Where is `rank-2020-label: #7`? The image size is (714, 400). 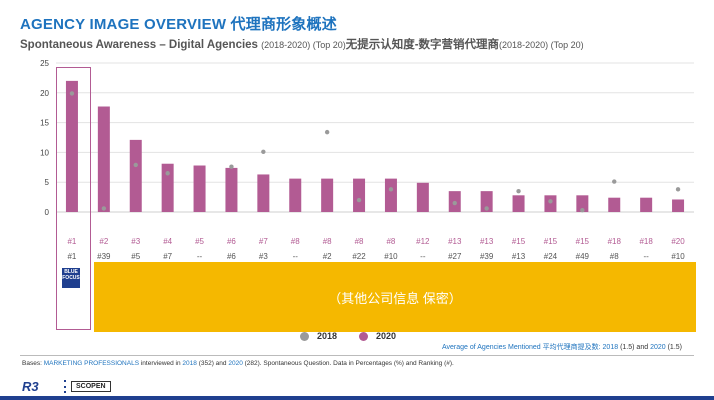 rank-2020-label: #7 is located at coordinates (263, 241).